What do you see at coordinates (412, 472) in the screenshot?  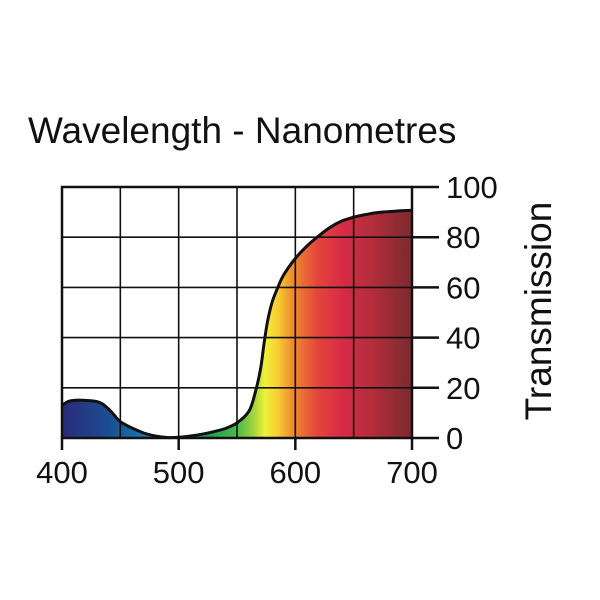 I see `x-tick-label: 700` at bounding box center [412, 472].